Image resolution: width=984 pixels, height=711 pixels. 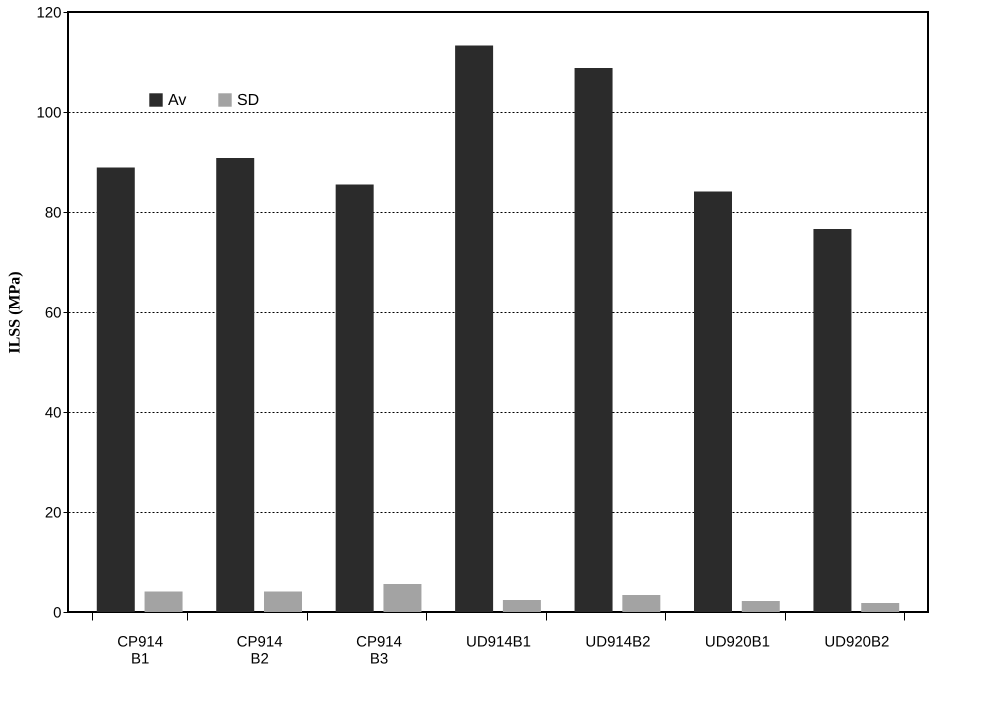 I want to click on y-tick-label: 120, so click(x=49, y=13).